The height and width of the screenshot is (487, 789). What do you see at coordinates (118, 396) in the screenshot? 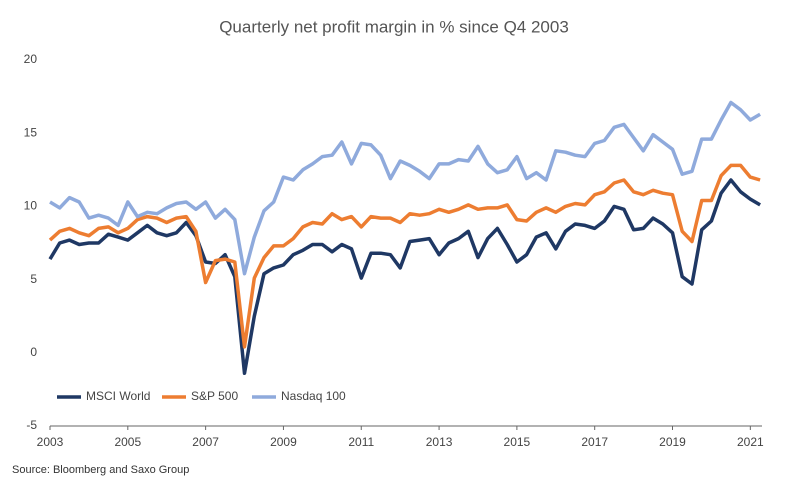
I see `legend-label: MSCI World` at bounding box center [118, 396].